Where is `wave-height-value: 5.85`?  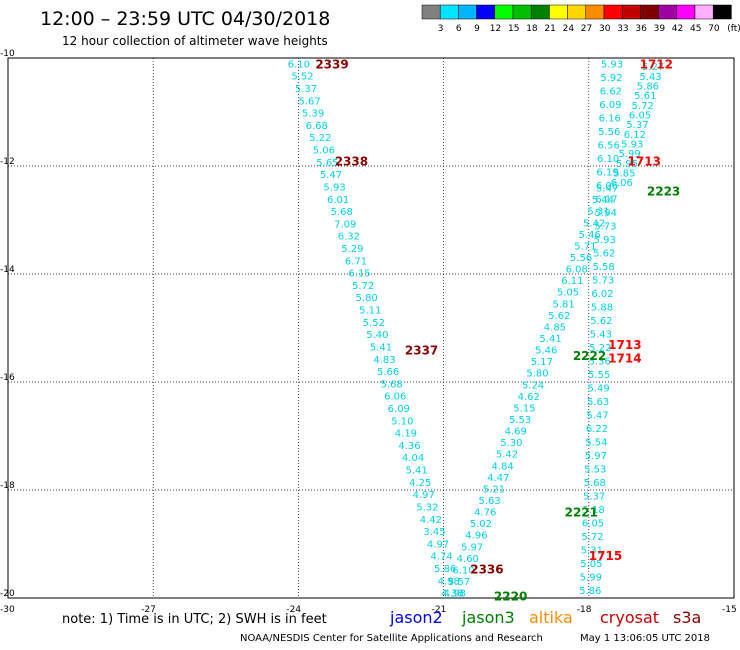 wave-height-value: 5.85 is located at coordinates (624, 174).